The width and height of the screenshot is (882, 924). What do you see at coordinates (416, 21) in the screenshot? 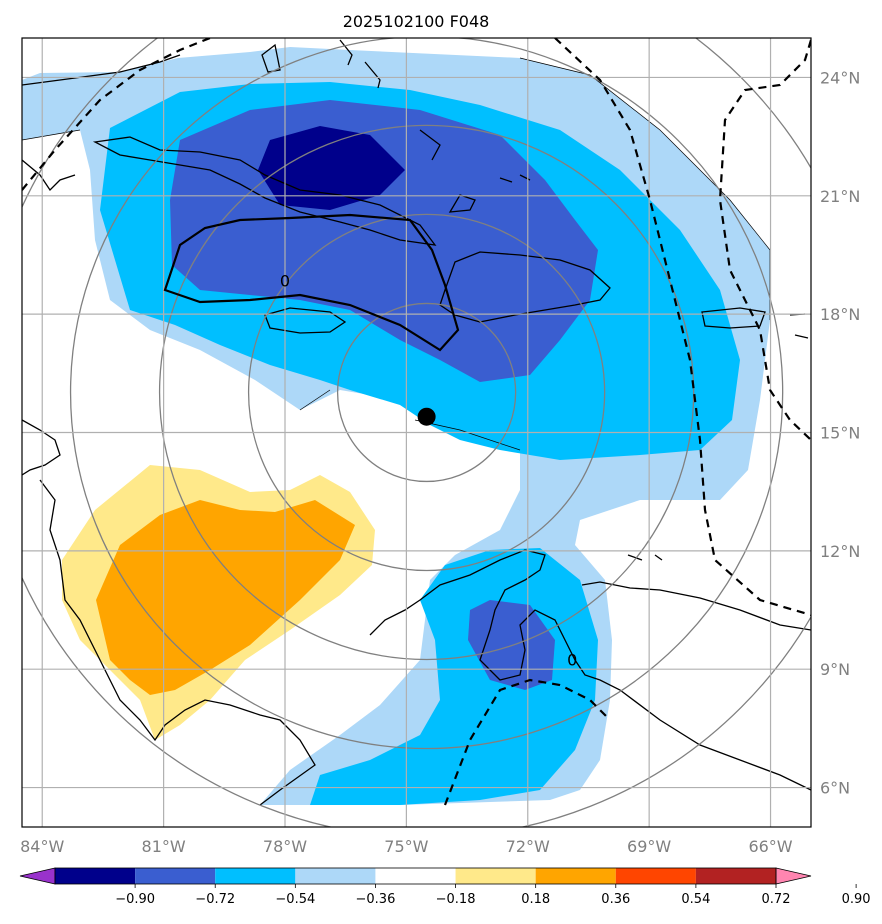
I see `chart-title: 2025102100 F048` at bounding box center [416, 21].